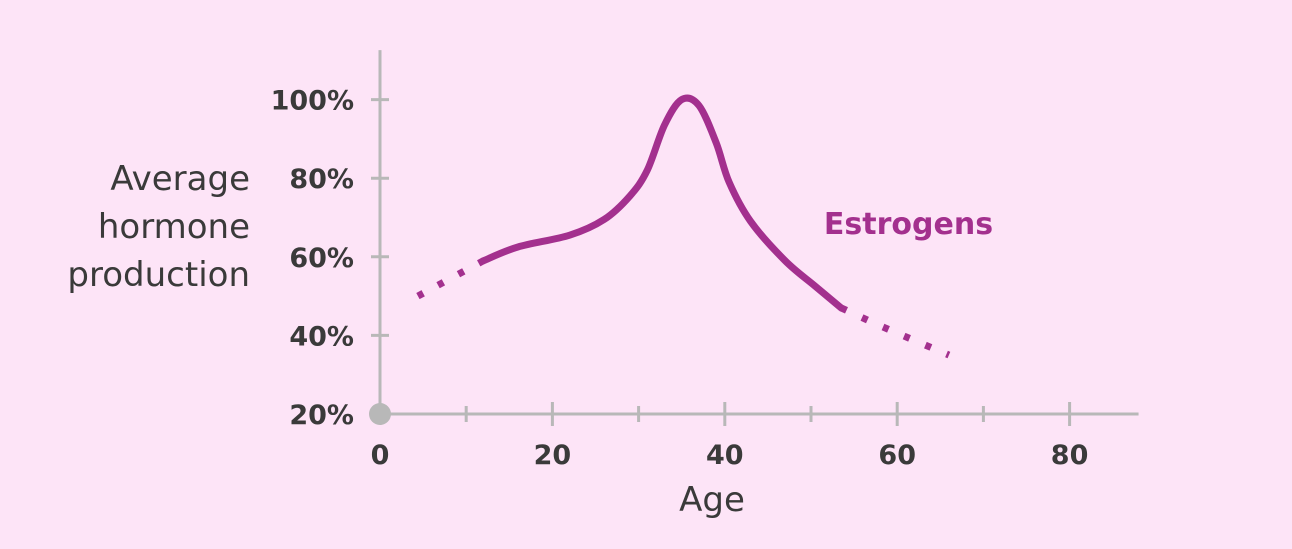  What do you see at coordinates (1070, 455) in the screenshot?
I see `x-tick-label-80: 80` at bounding box center [1070, 455].